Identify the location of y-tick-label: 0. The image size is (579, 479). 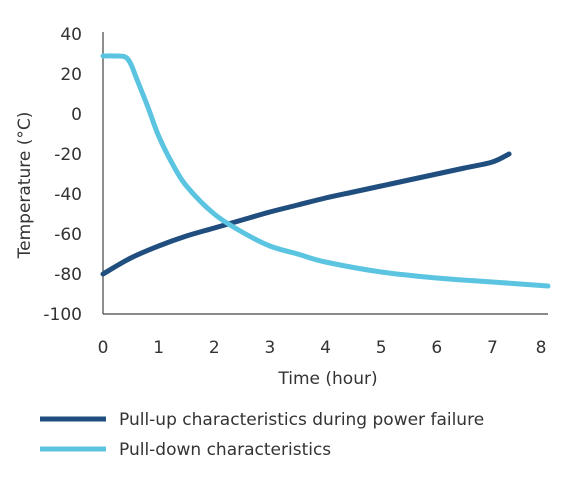
(76, 115).